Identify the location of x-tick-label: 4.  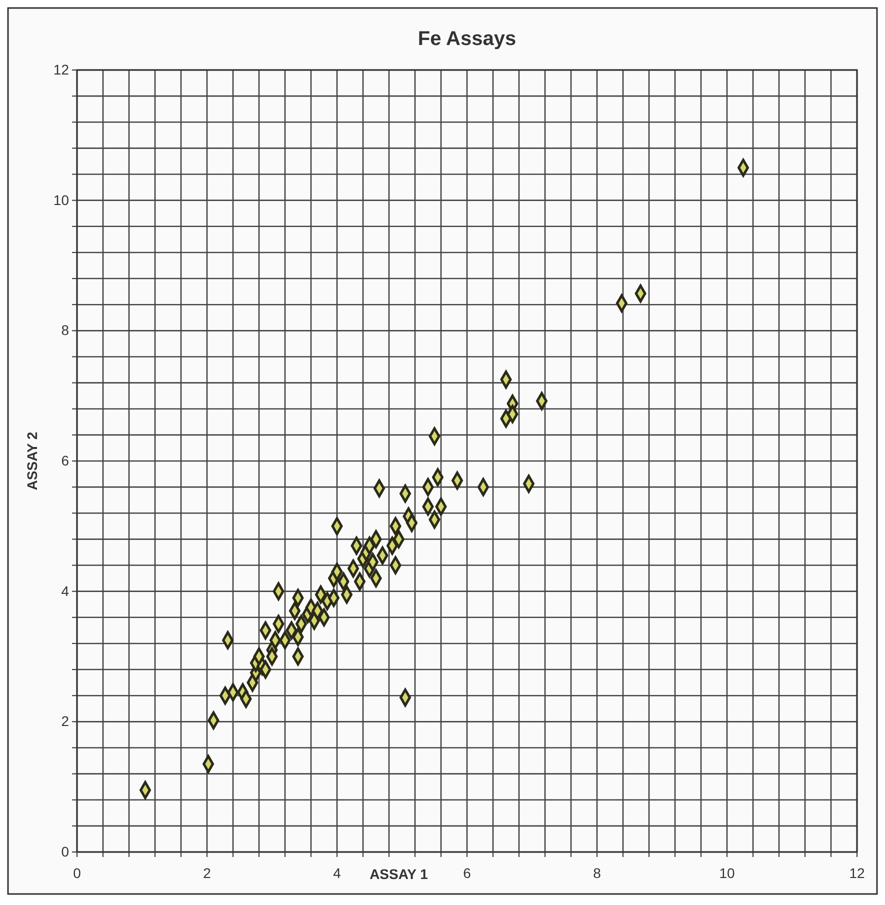
(337, 873).